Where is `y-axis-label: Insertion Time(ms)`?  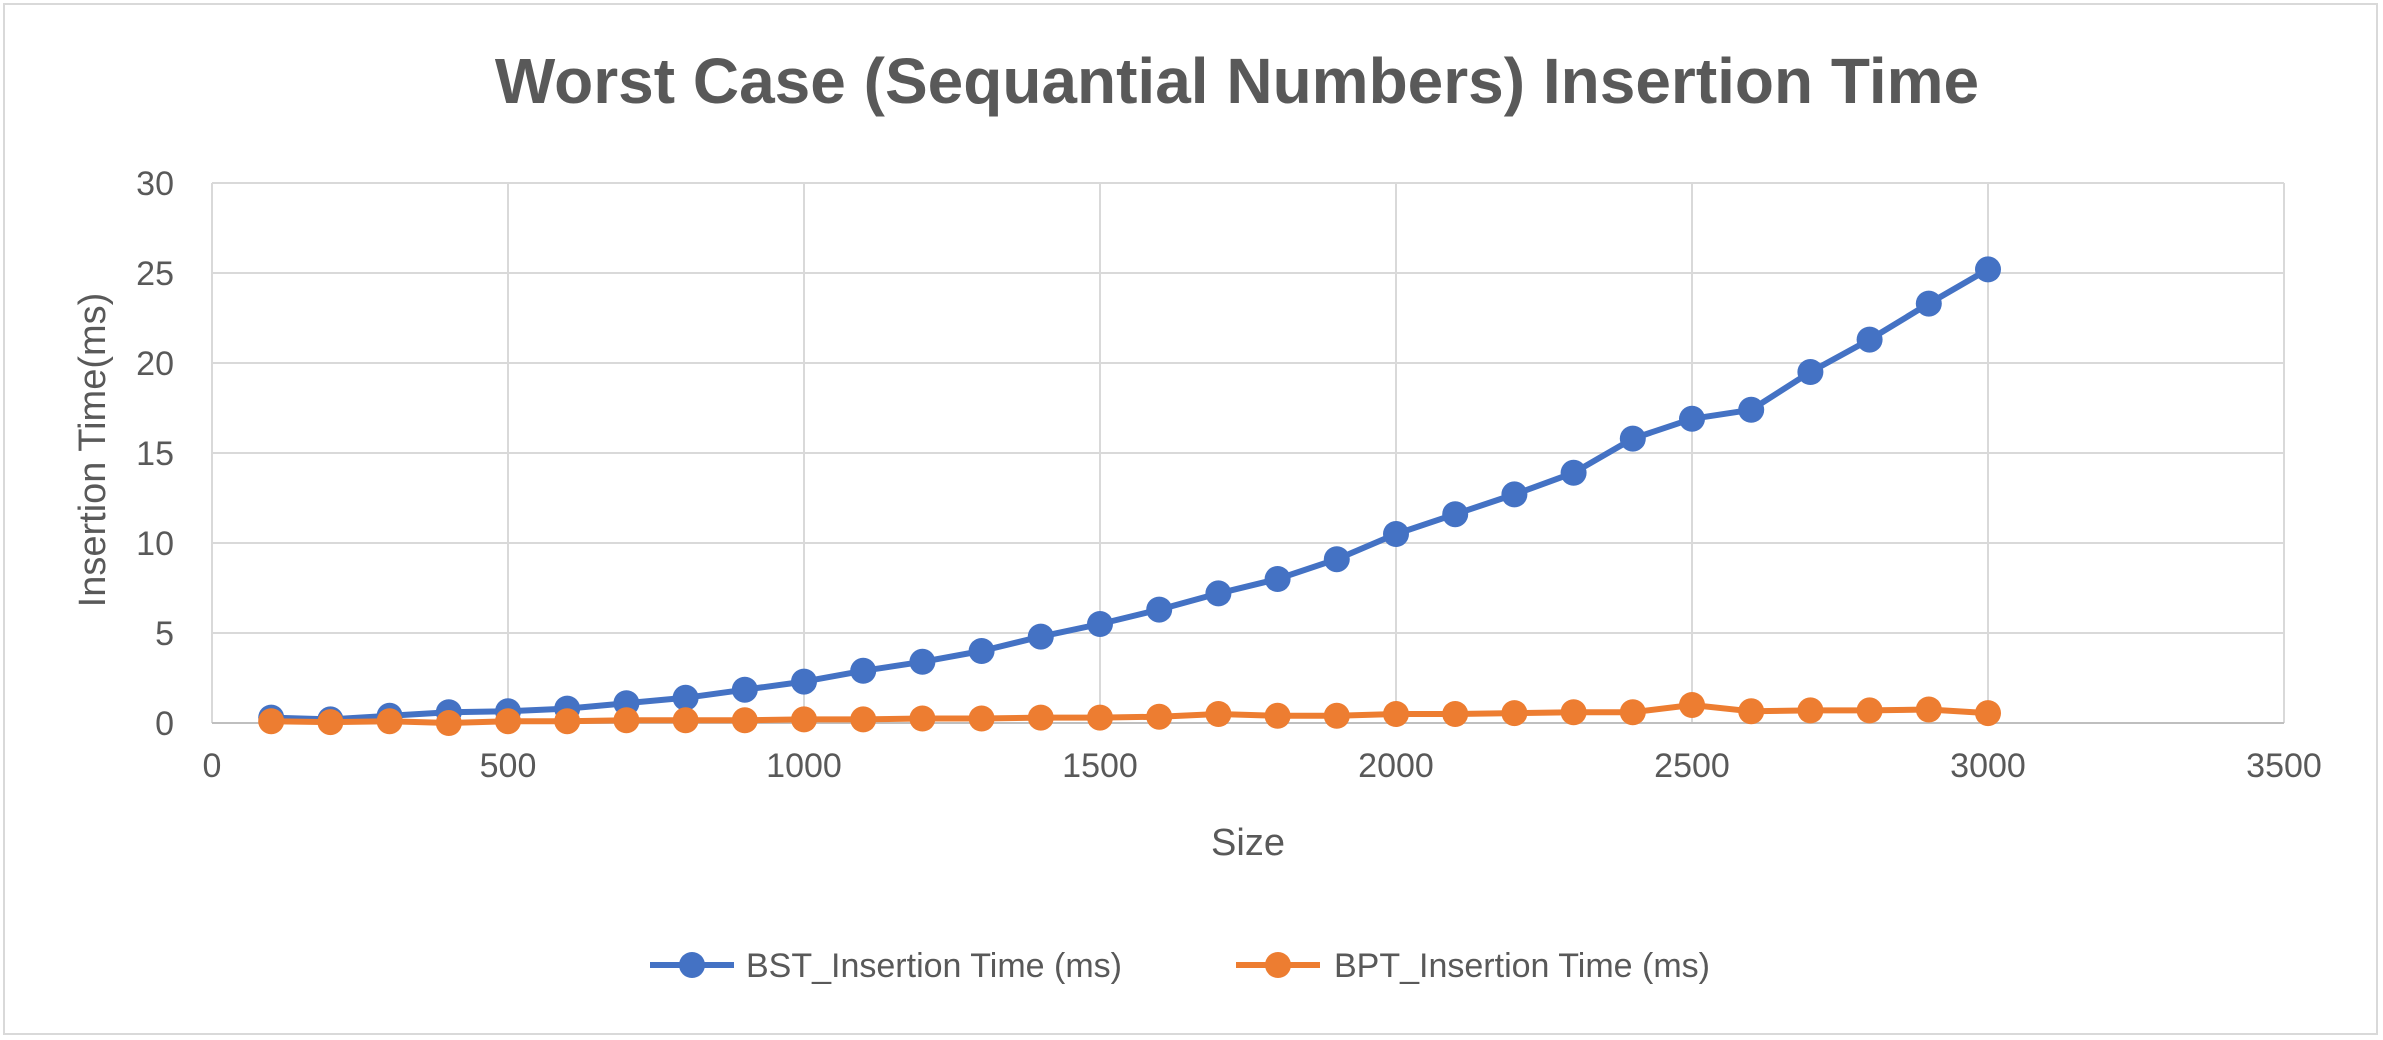
y-axis-label: Insertion Time(ms) is located at coordinates (93, 450).